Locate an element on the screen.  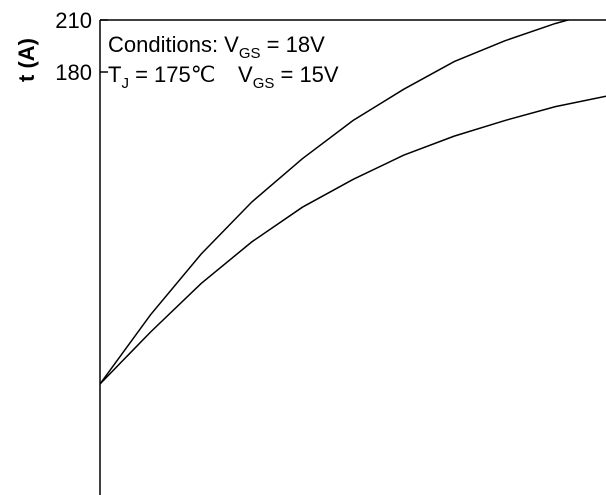
annotation-text: Conditions: V is located at coordinates (173, 44).